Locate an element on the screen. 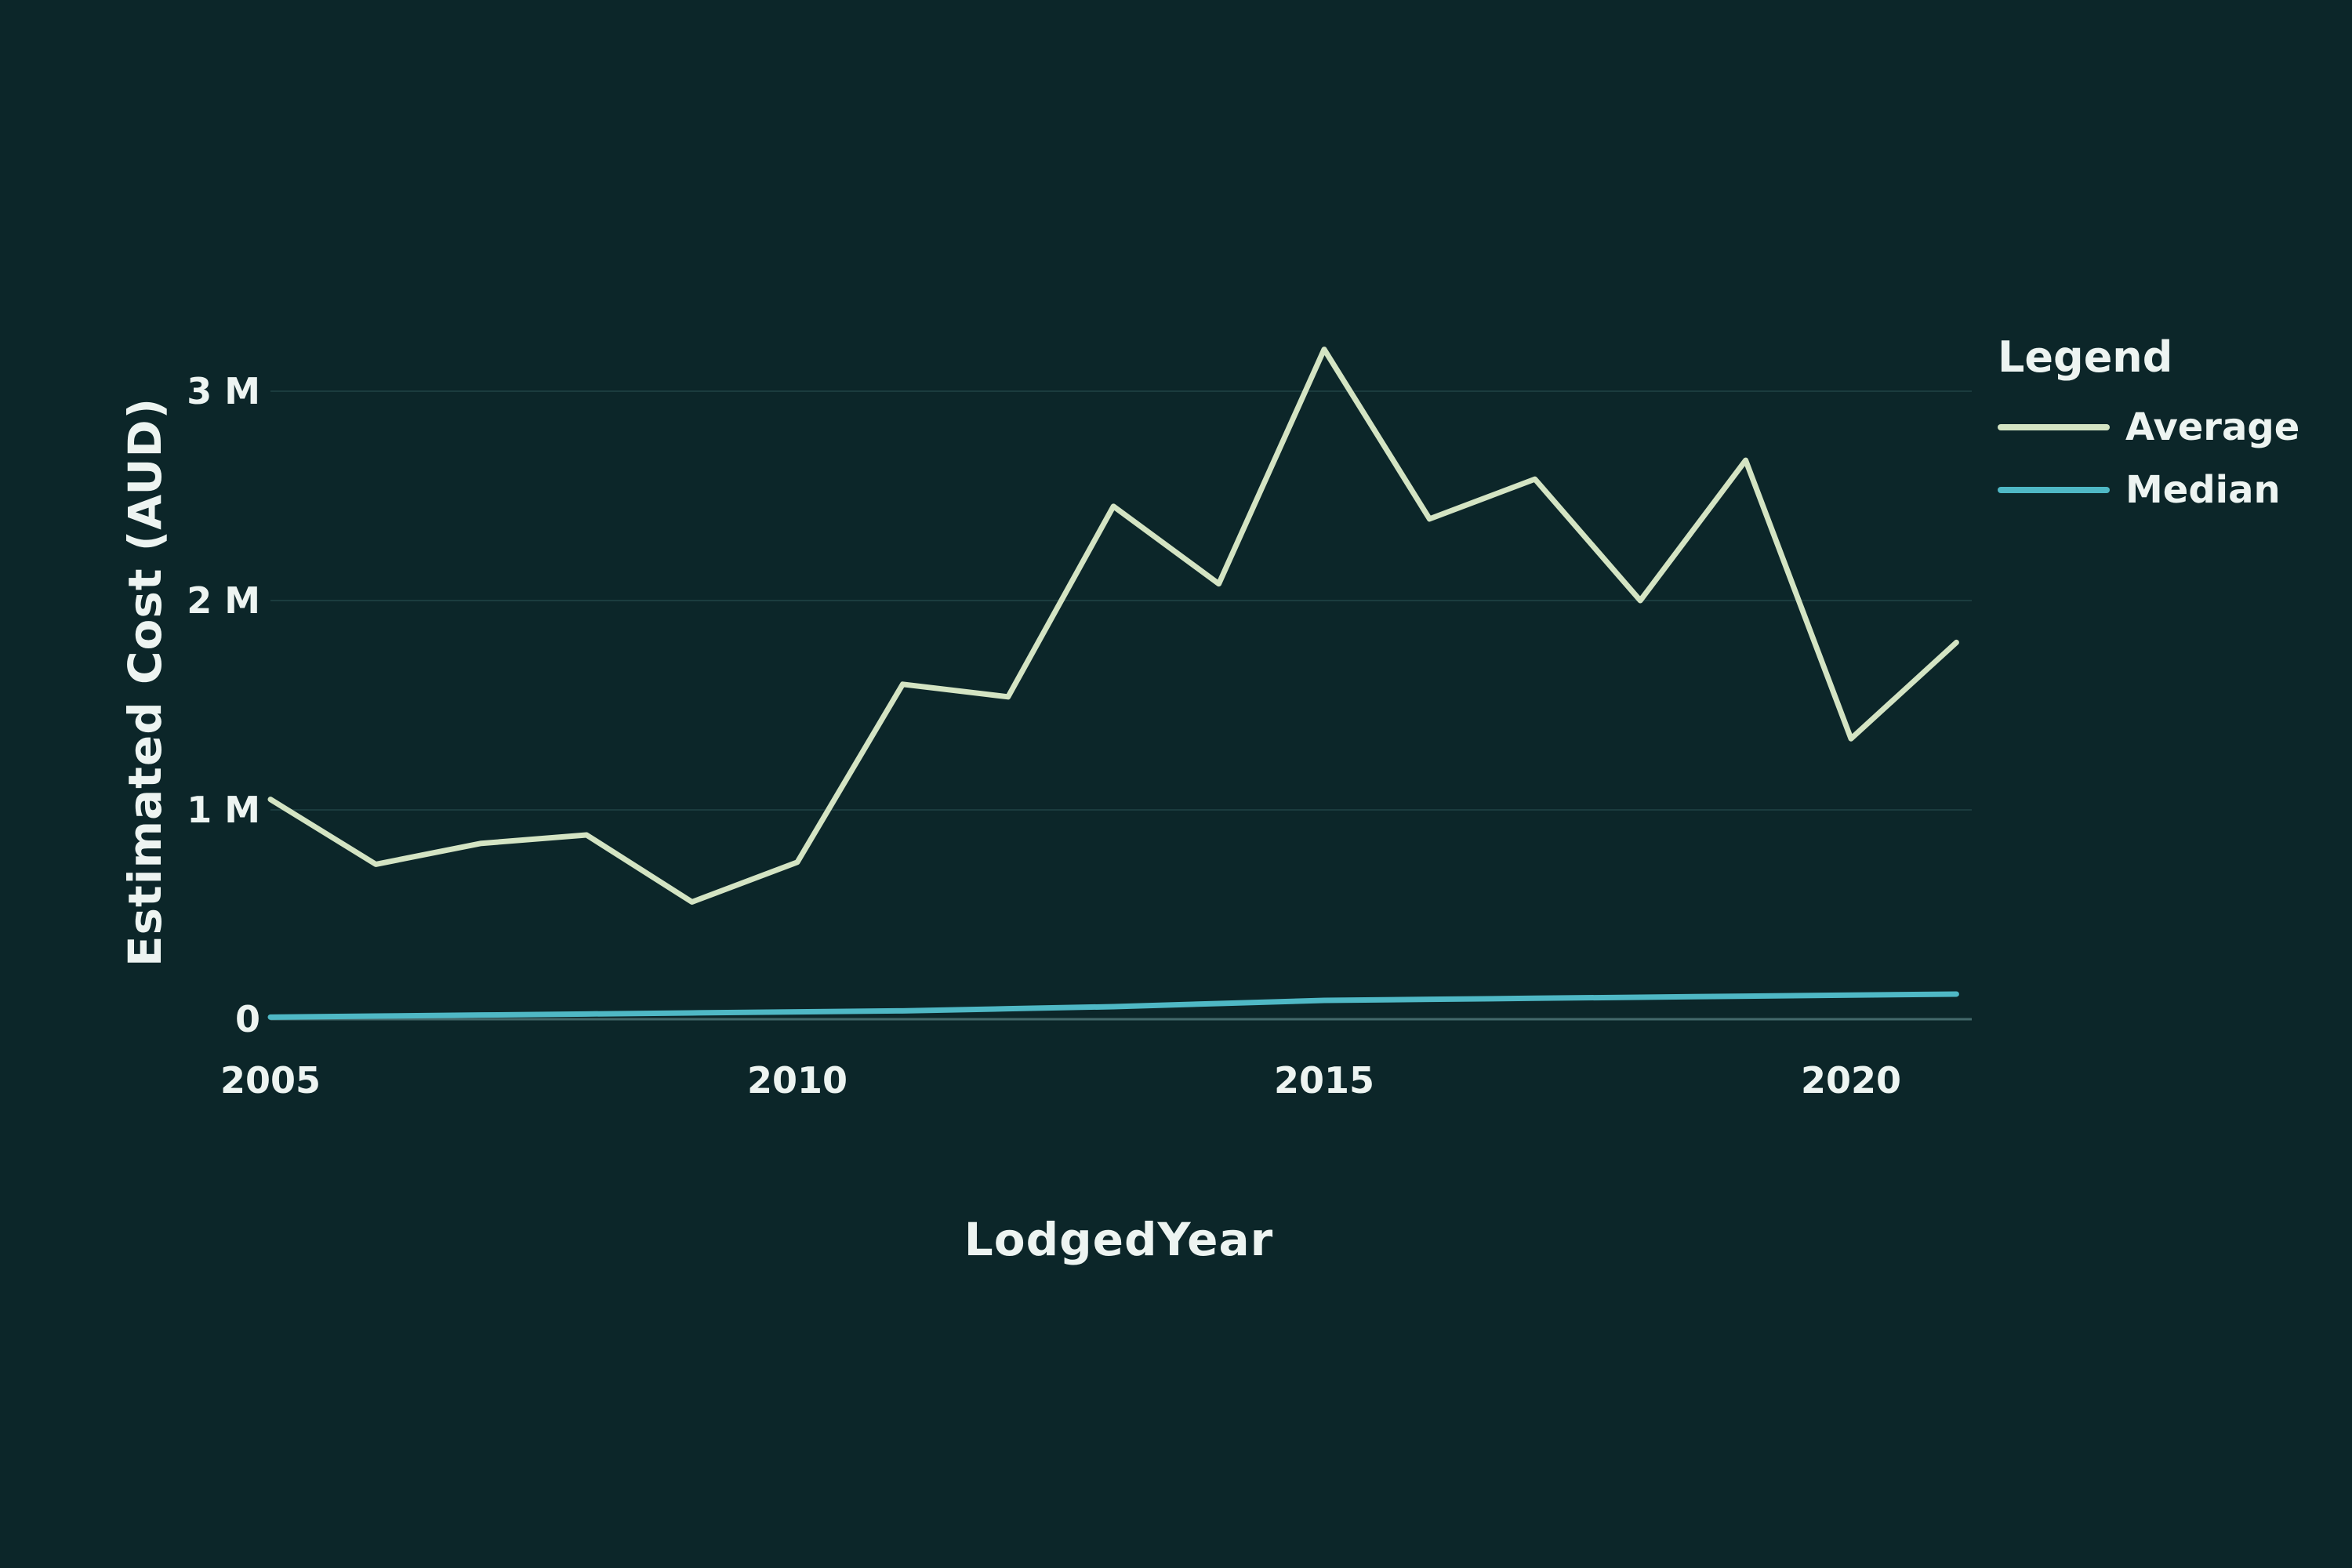  x-tick-label: 2005 is located at coordinates (270, 1080).